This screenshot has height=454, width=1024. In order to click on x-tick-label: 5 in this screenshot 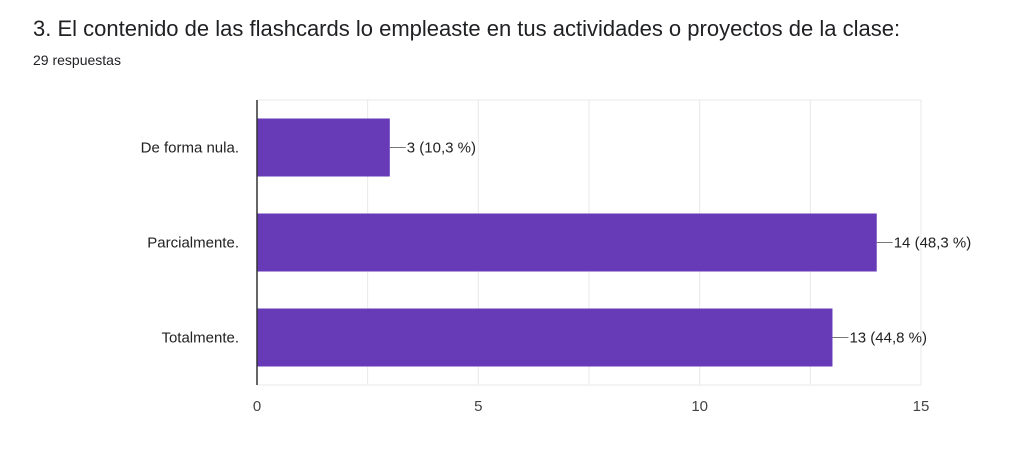, I will do `click(478, 406)`.